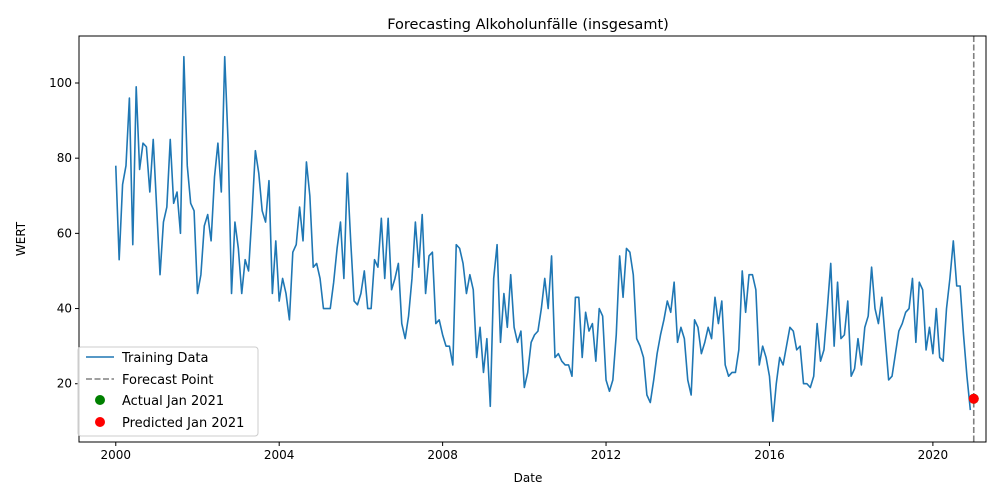  I want to click on x-tick-label: 2008, so click(442, 455).